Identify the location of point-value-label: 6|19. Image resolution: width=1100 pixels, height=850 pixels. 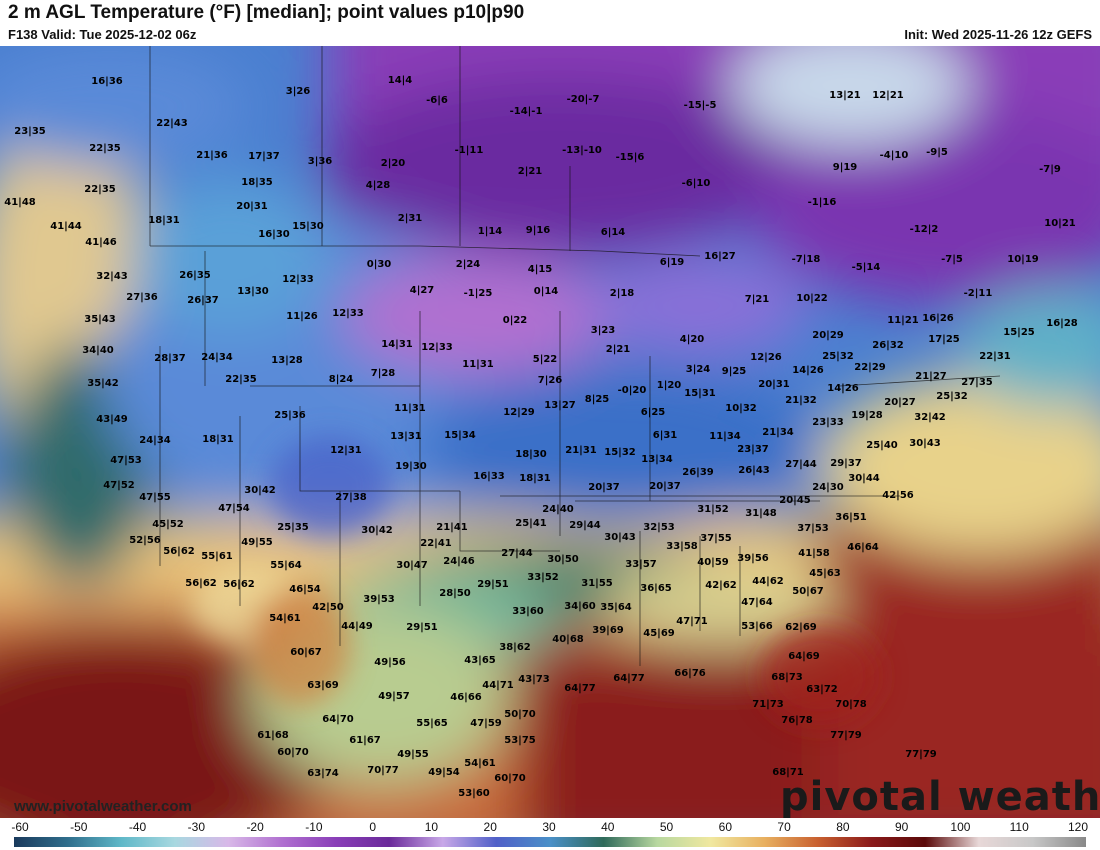
(672, 262).